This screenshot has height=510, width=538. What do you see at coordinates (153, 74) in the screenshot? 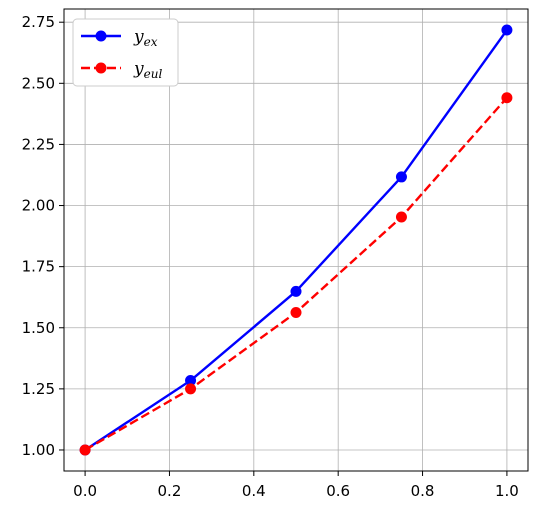
I see `legend-label-eul-sub: eul` at bounding box center [153, 74].